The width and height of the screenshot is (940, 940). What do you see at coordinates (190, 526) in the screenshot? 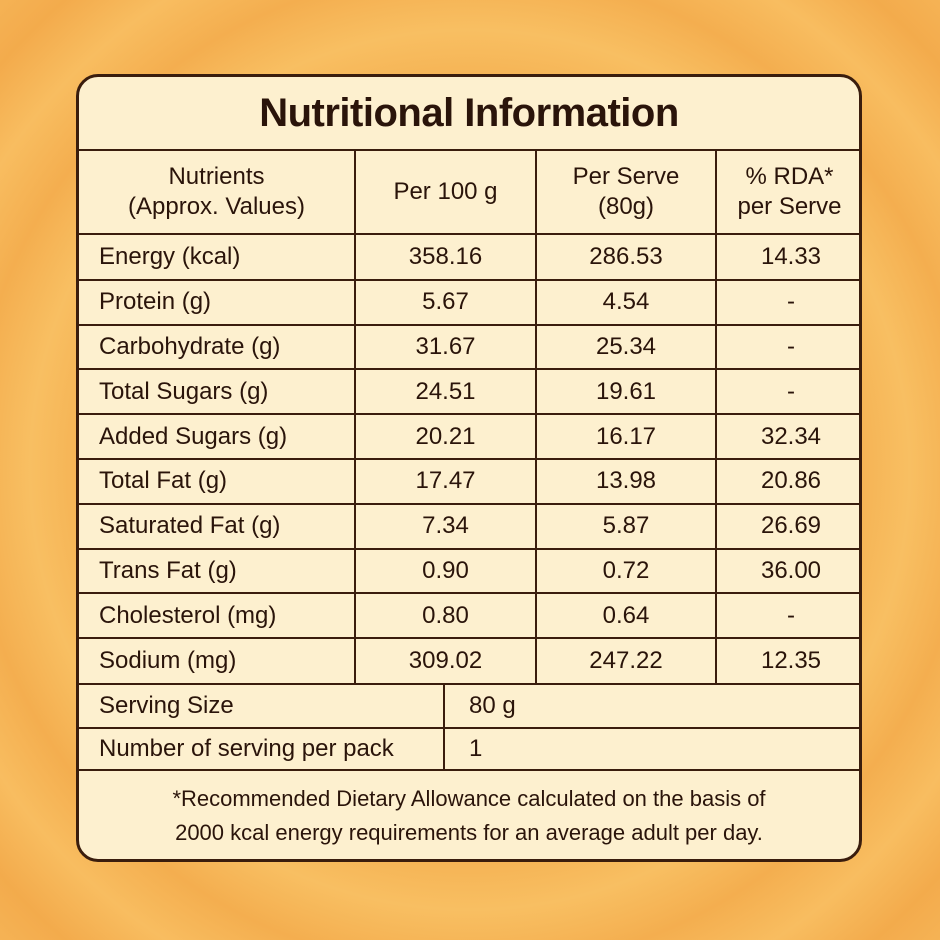
I see `nutrient-name: Saturated Fat (g)` at bounding box center [190, 526].